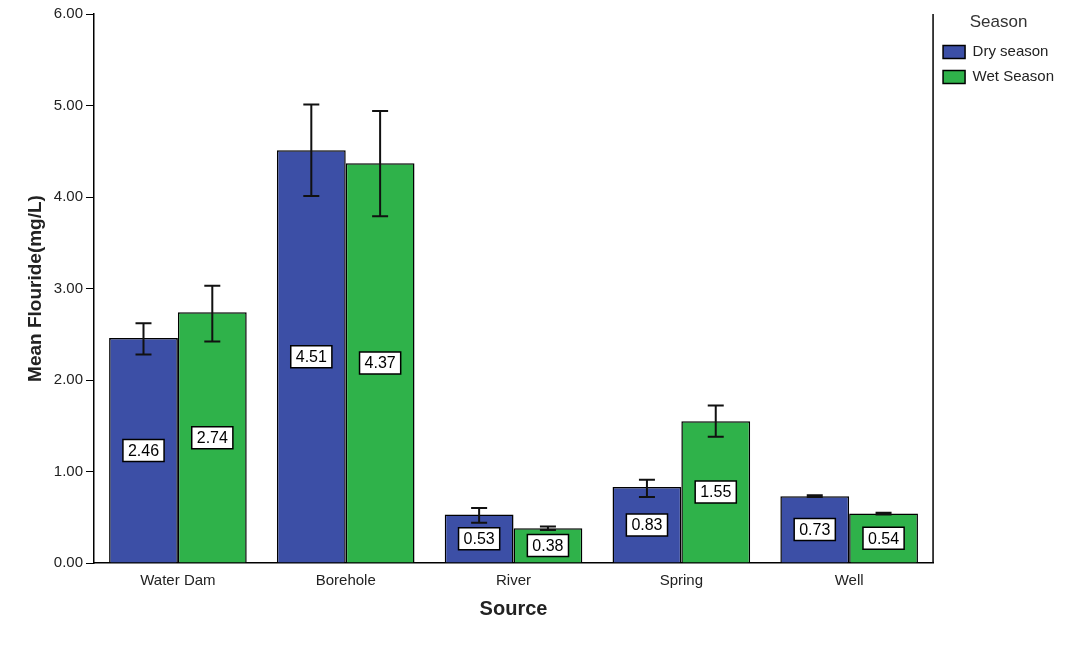 This screenshot has width=1074, height=645. I want to click on legend-label: Dry season, so click(1010, 51).